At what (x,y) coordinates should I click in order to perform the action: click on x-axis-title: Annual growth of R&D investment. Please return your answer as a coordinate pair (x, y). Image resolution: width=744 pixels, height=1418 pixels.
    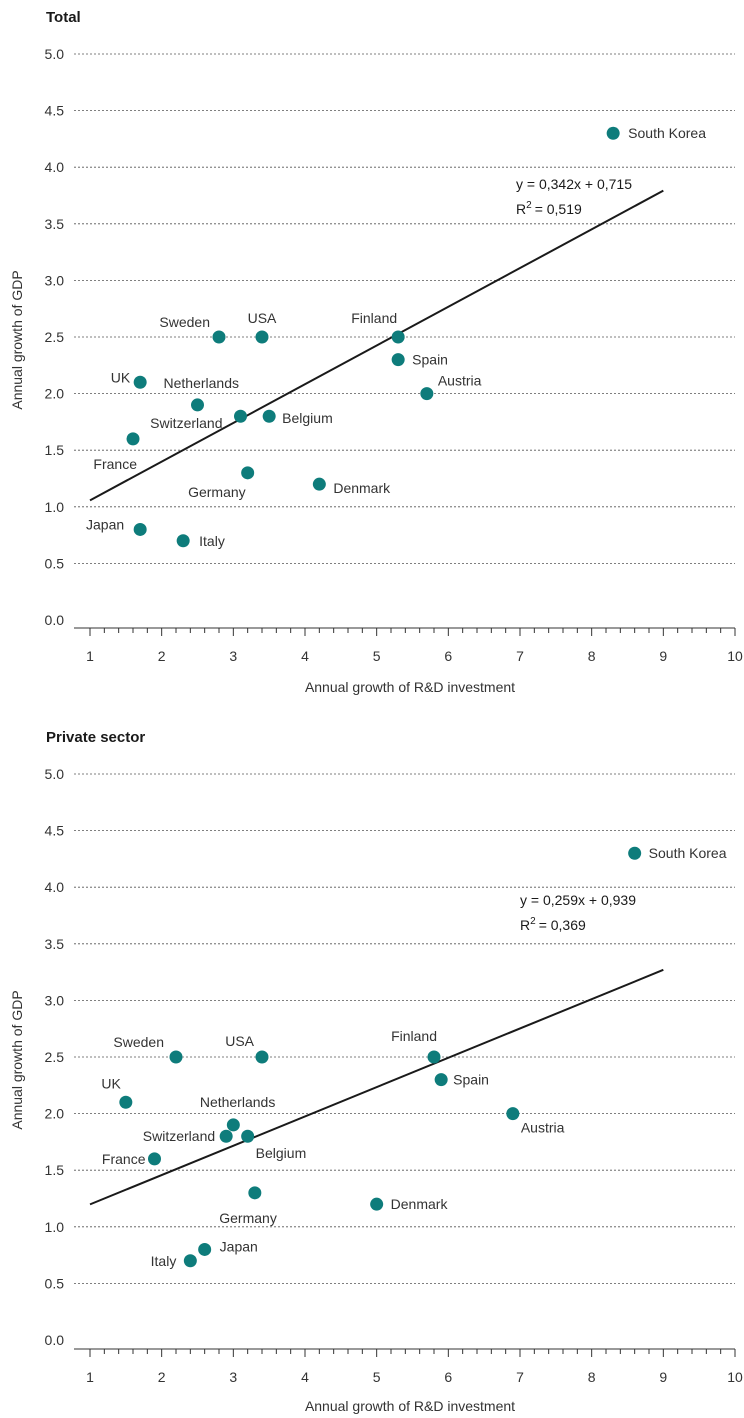
    Looking at the image, I should click on (410, 1406).